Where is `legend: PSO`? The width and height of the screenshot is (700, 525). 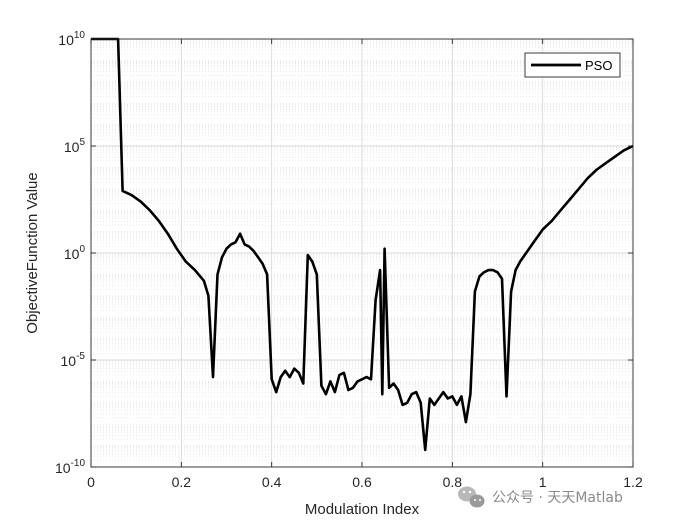 legend: PSO is located at coordinates (572, 65).